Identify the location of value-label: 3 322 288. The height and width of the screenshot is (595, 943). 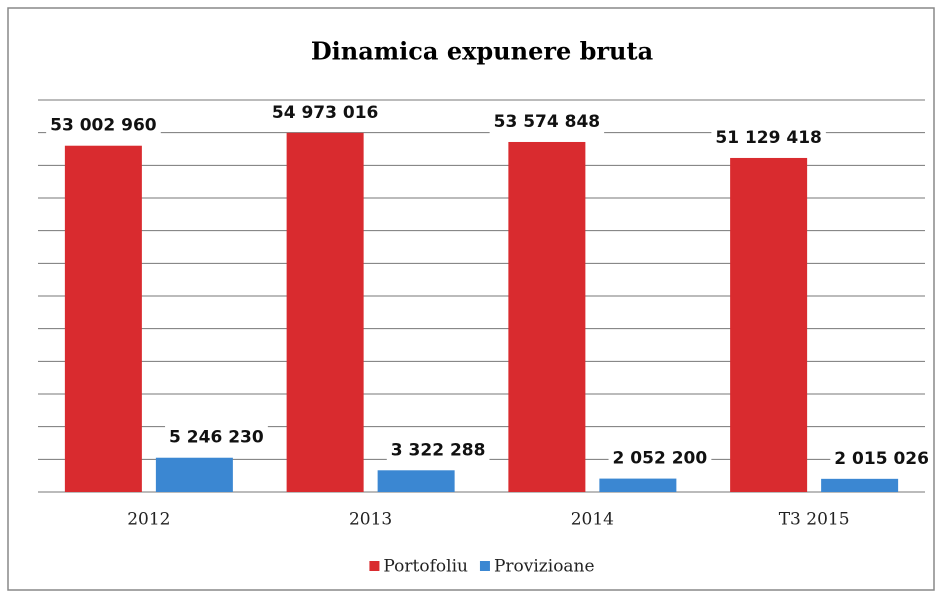
(438, 450).